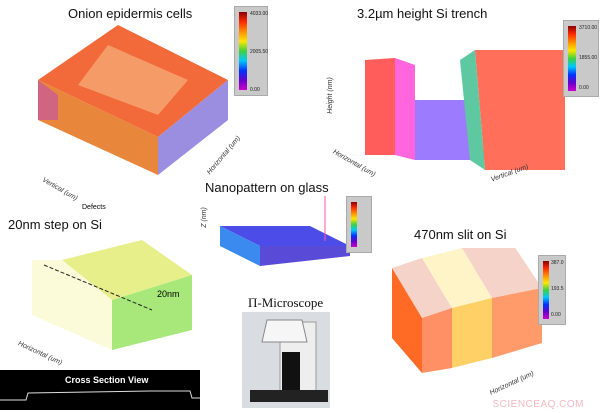 The height and width of the screenshot is (413, 600). I want to click on nanopattern-title: Nanopattern on glass, so click(267, 187).